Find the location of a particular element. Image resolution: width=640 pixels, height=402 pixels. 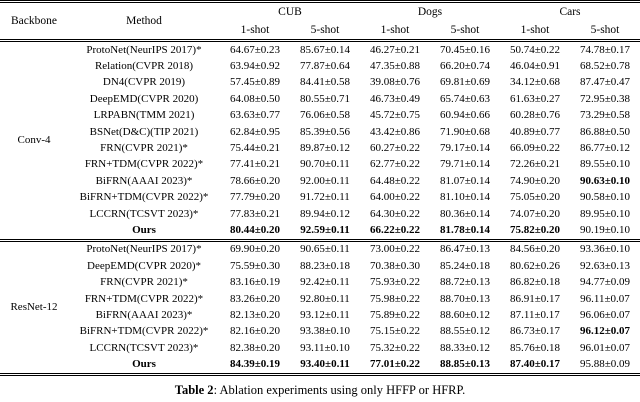

value-cell: 64.00±0.22 is located at coordinates (395, 197).